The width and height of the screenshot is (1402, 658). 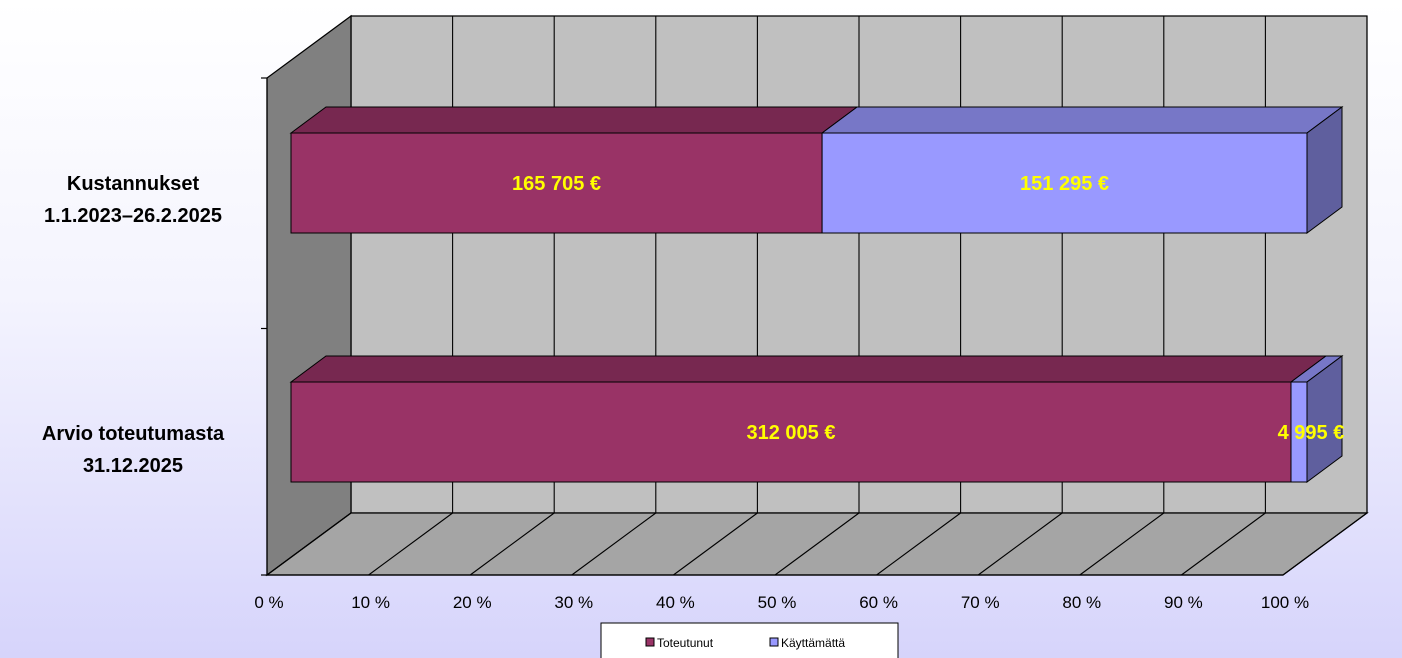 What do you see at coordinates (370, 602) in the screenshot?
I see `x-tick-label: 10 %` at bounding box center [370, 602].